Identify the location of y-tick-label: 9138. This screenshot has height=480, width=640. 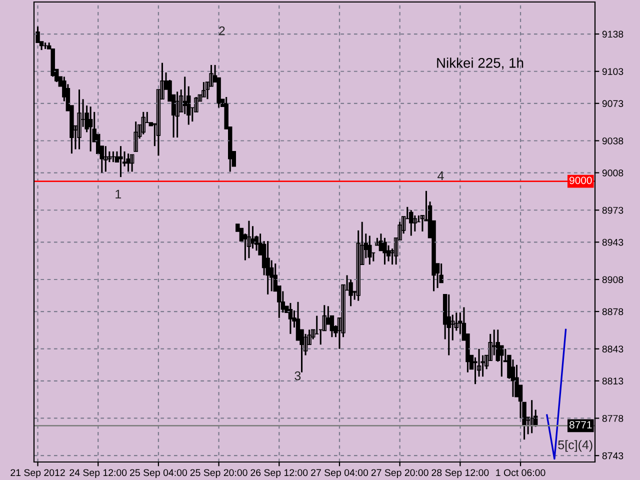
(613, 34).